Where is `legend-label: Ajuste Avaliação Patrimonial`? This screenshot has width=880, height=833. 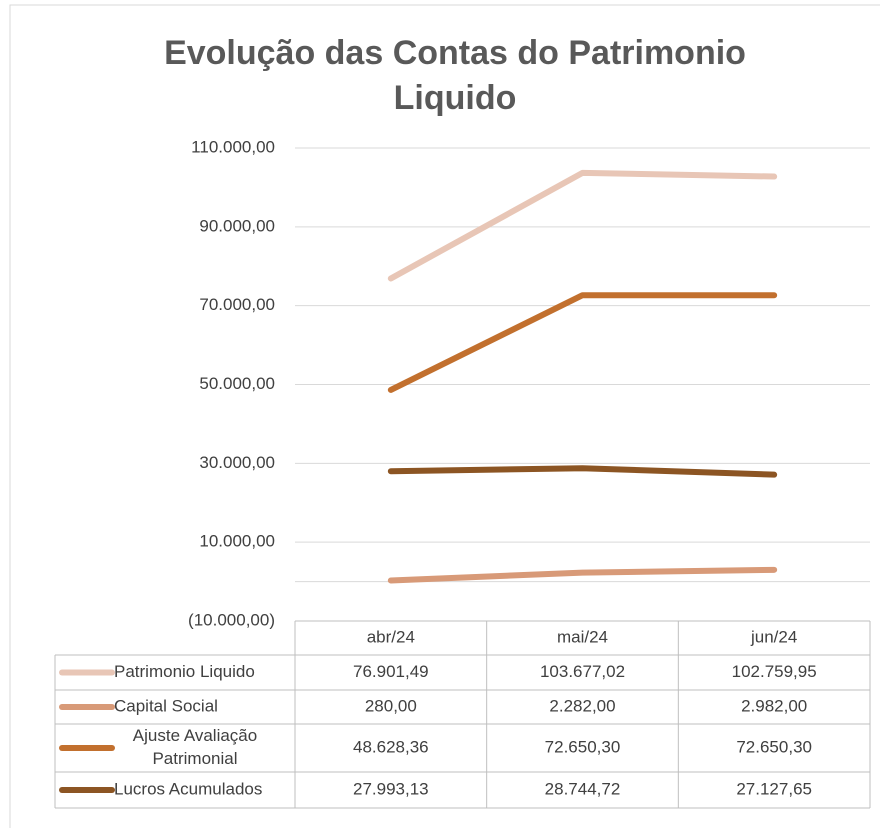 legend-label: Ajuste Avaliação Patrimonial is located at coordinates (195, 747).